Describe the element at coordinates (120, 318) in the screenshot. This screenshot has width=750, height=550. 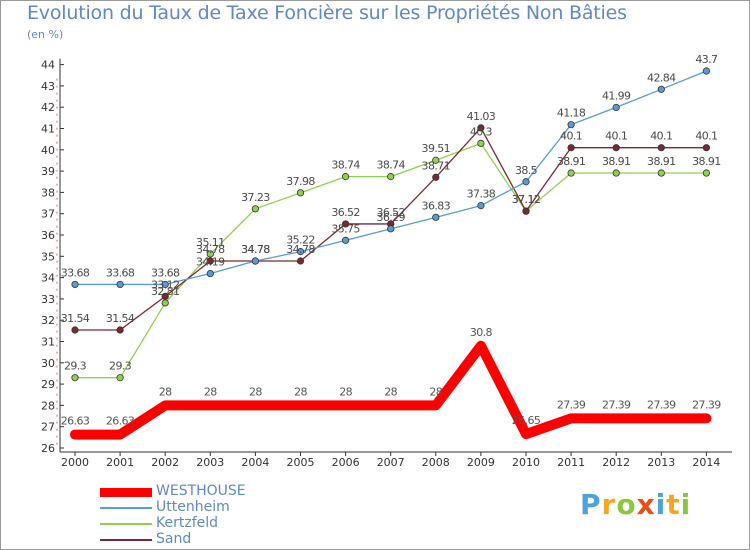
I see `data-label-sand: 31.54` at that location.